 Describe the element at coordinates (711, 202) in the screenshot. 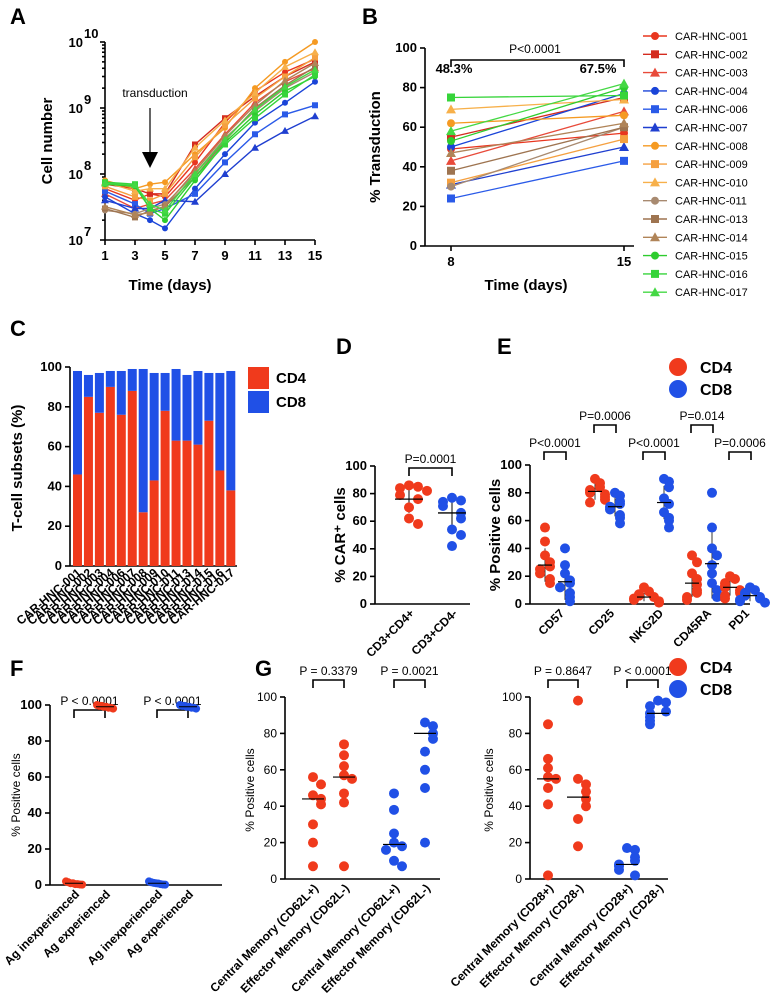

I see `panel-b-legend-label: CAR-HNC-011` at that location.